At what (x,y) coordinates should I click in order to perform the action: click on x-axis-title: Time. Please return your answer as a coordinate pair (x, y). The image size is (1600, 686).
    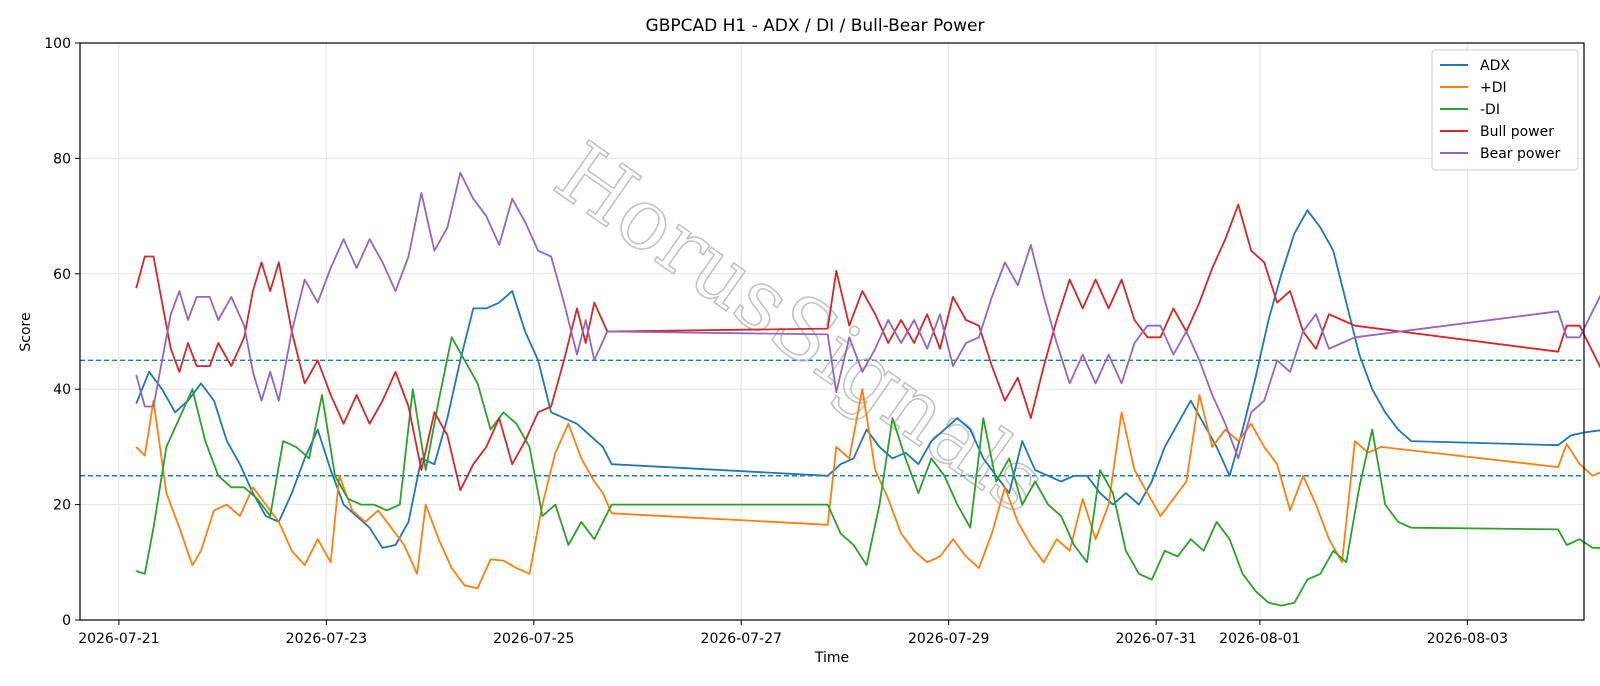
    Looking at the image, I should click on (831, 658).